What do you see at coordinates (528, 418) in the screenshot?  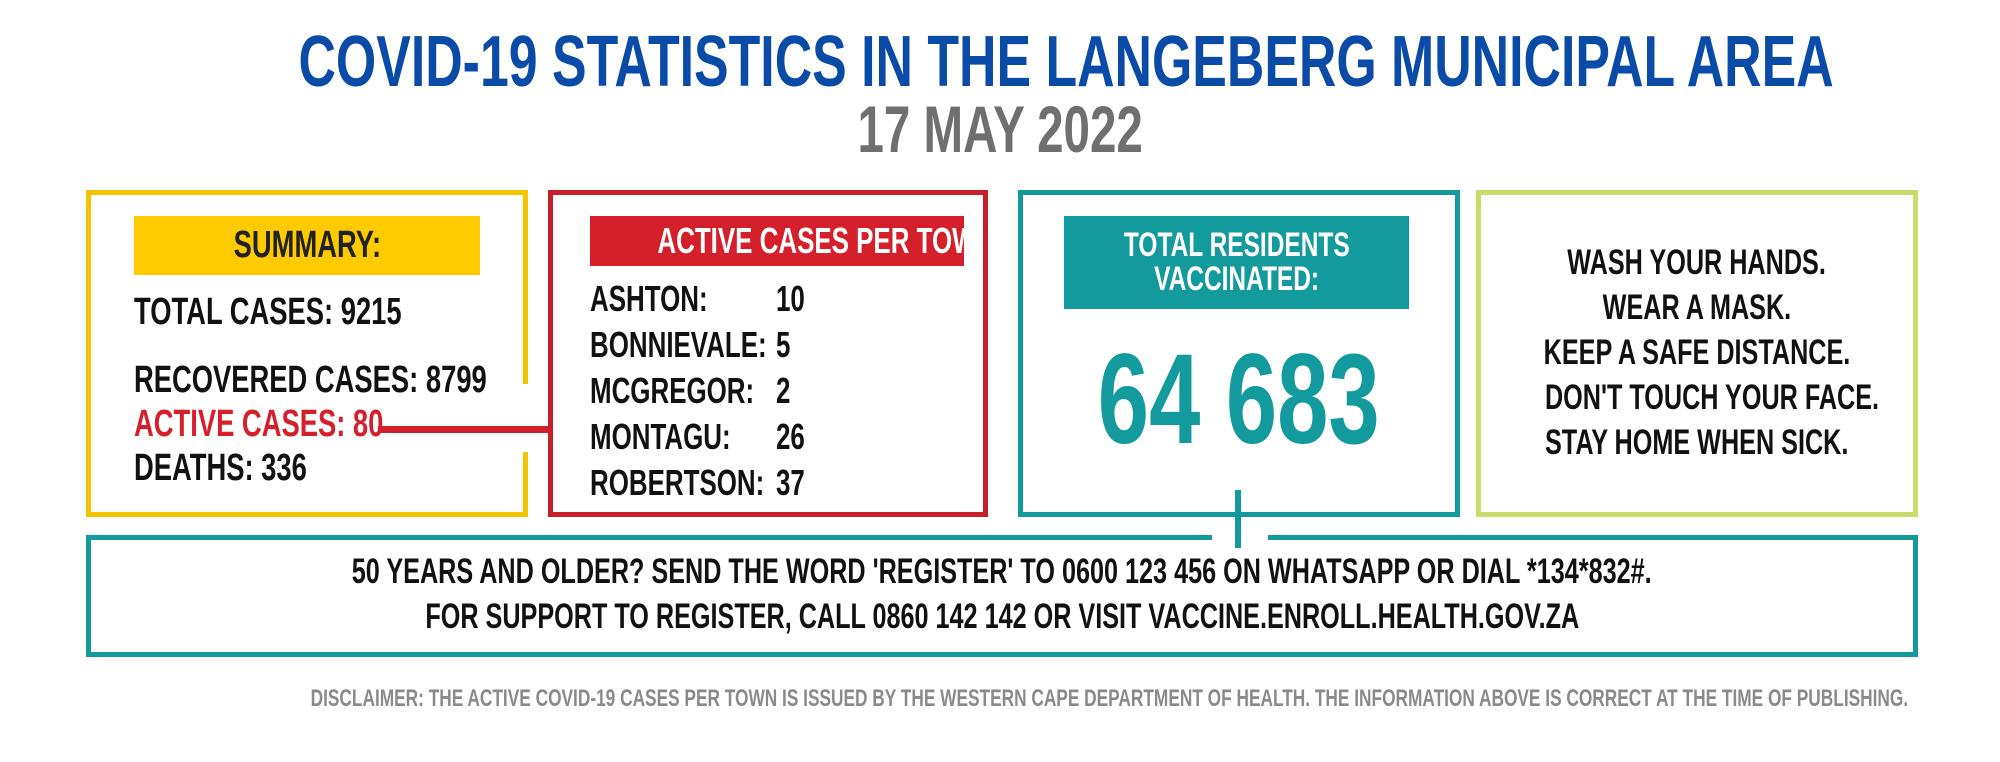 I see `summary-border-gap` at bounding box center [528, 418].